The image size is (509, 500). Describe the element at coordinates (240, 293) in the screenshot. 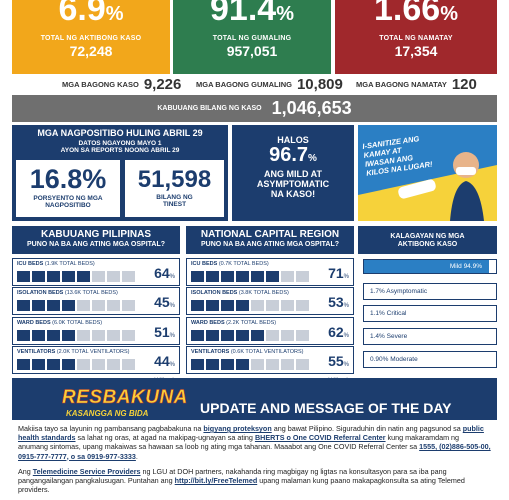

I see `util-label: ISOLATION BEDS (3.8K TOTAL BEDS)` at that location.